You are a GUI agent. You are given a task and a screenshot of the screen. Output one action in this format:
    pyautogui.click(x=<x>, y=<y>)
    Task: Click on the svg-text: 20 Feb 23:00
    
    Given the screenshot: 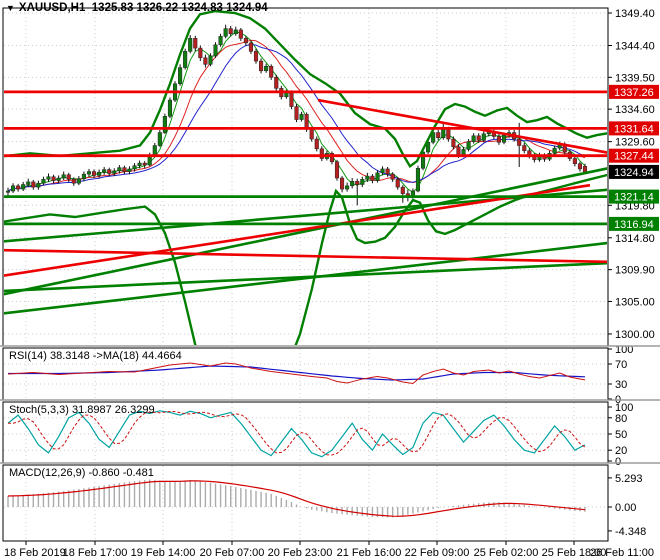 What is the action you would take?
    pyautogui.click(x=300, y=553)
    